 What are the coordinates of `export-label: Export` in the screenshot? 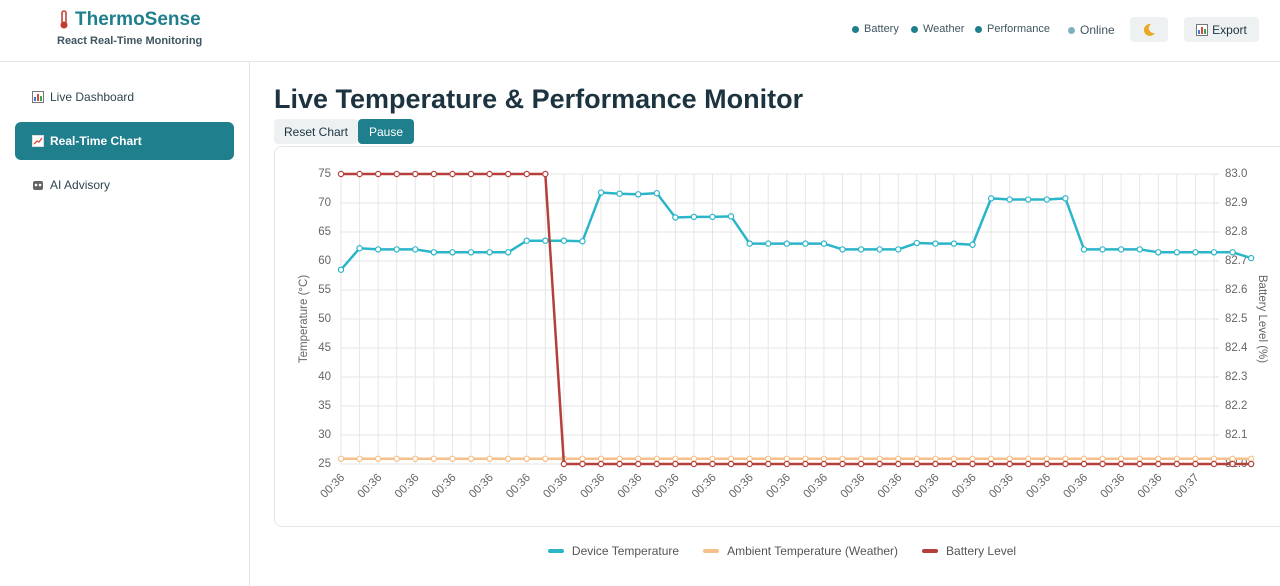 It's located at (1229, 29).